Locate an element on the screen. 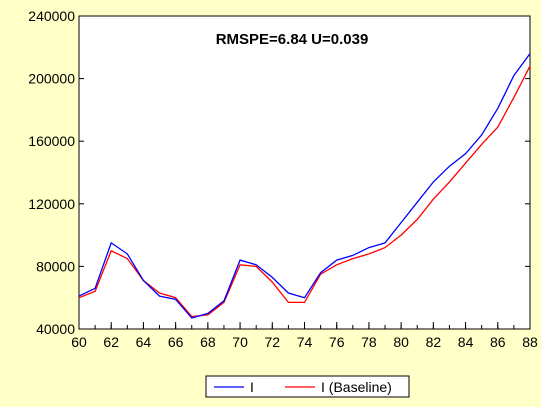 This screenshot has height=407, width=541. y-tick-label: 80000 is located at coordinates (55, 266).